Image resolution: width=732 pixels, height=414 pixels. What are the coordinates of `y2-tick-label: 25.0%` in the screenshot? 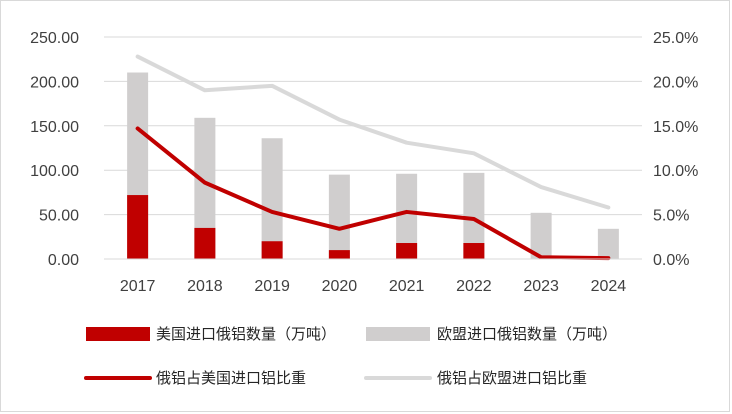 It's located at (675, 38).